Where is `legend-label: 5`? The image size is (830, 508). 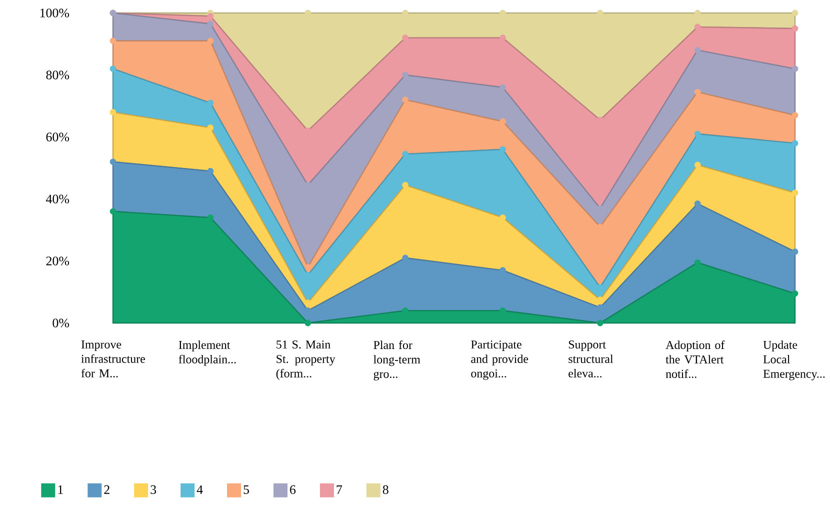 legend-label: 5 is located at coordinates (246, 489).